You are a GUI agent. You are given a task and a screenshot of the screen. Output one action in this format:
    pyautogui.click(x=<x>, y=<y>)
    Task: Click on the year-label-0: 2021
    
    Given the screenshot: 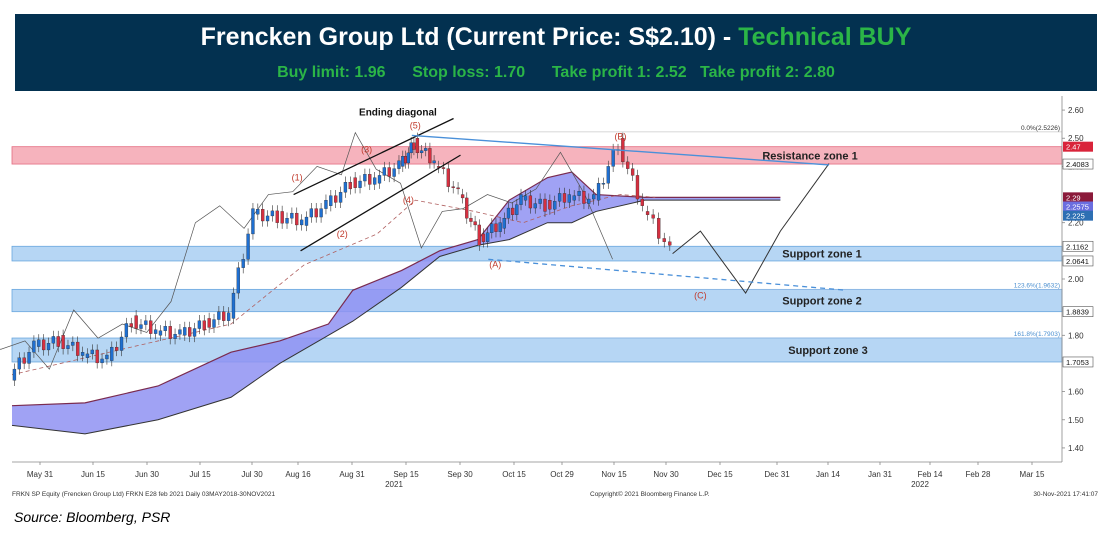 What is the action you would take?
    pyautogui.click(x=394, y=484)
    